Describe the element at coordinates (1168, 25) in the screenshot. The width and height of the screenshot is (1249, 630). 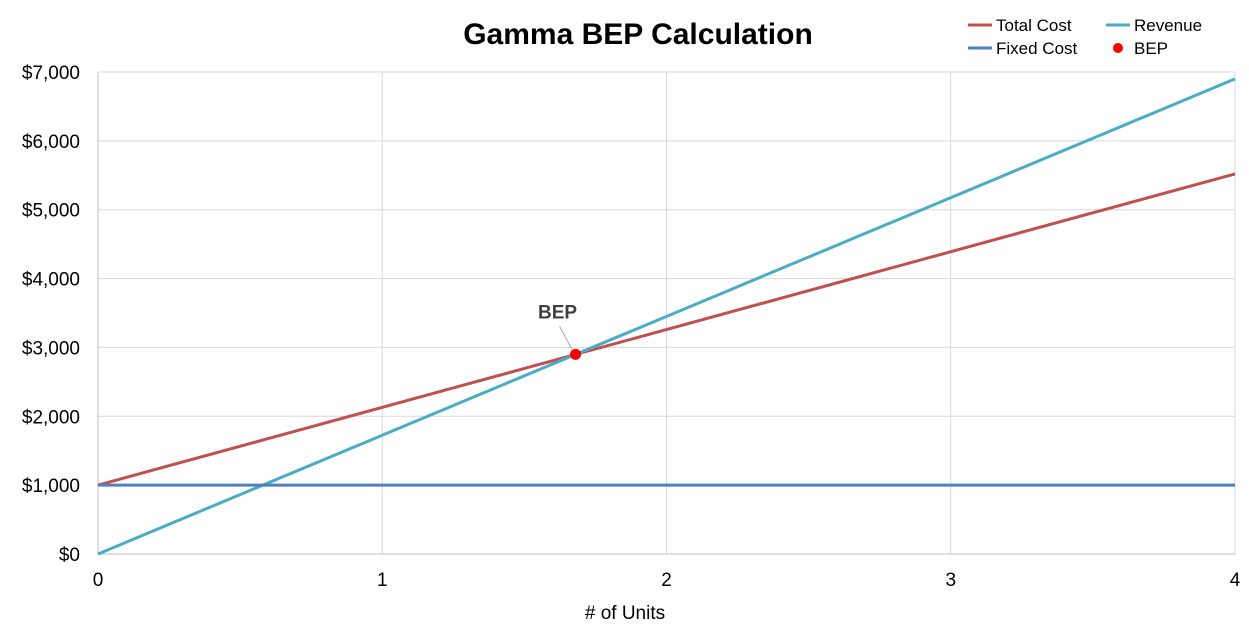
I see `legend-label-revenue: Revenue` at that location.